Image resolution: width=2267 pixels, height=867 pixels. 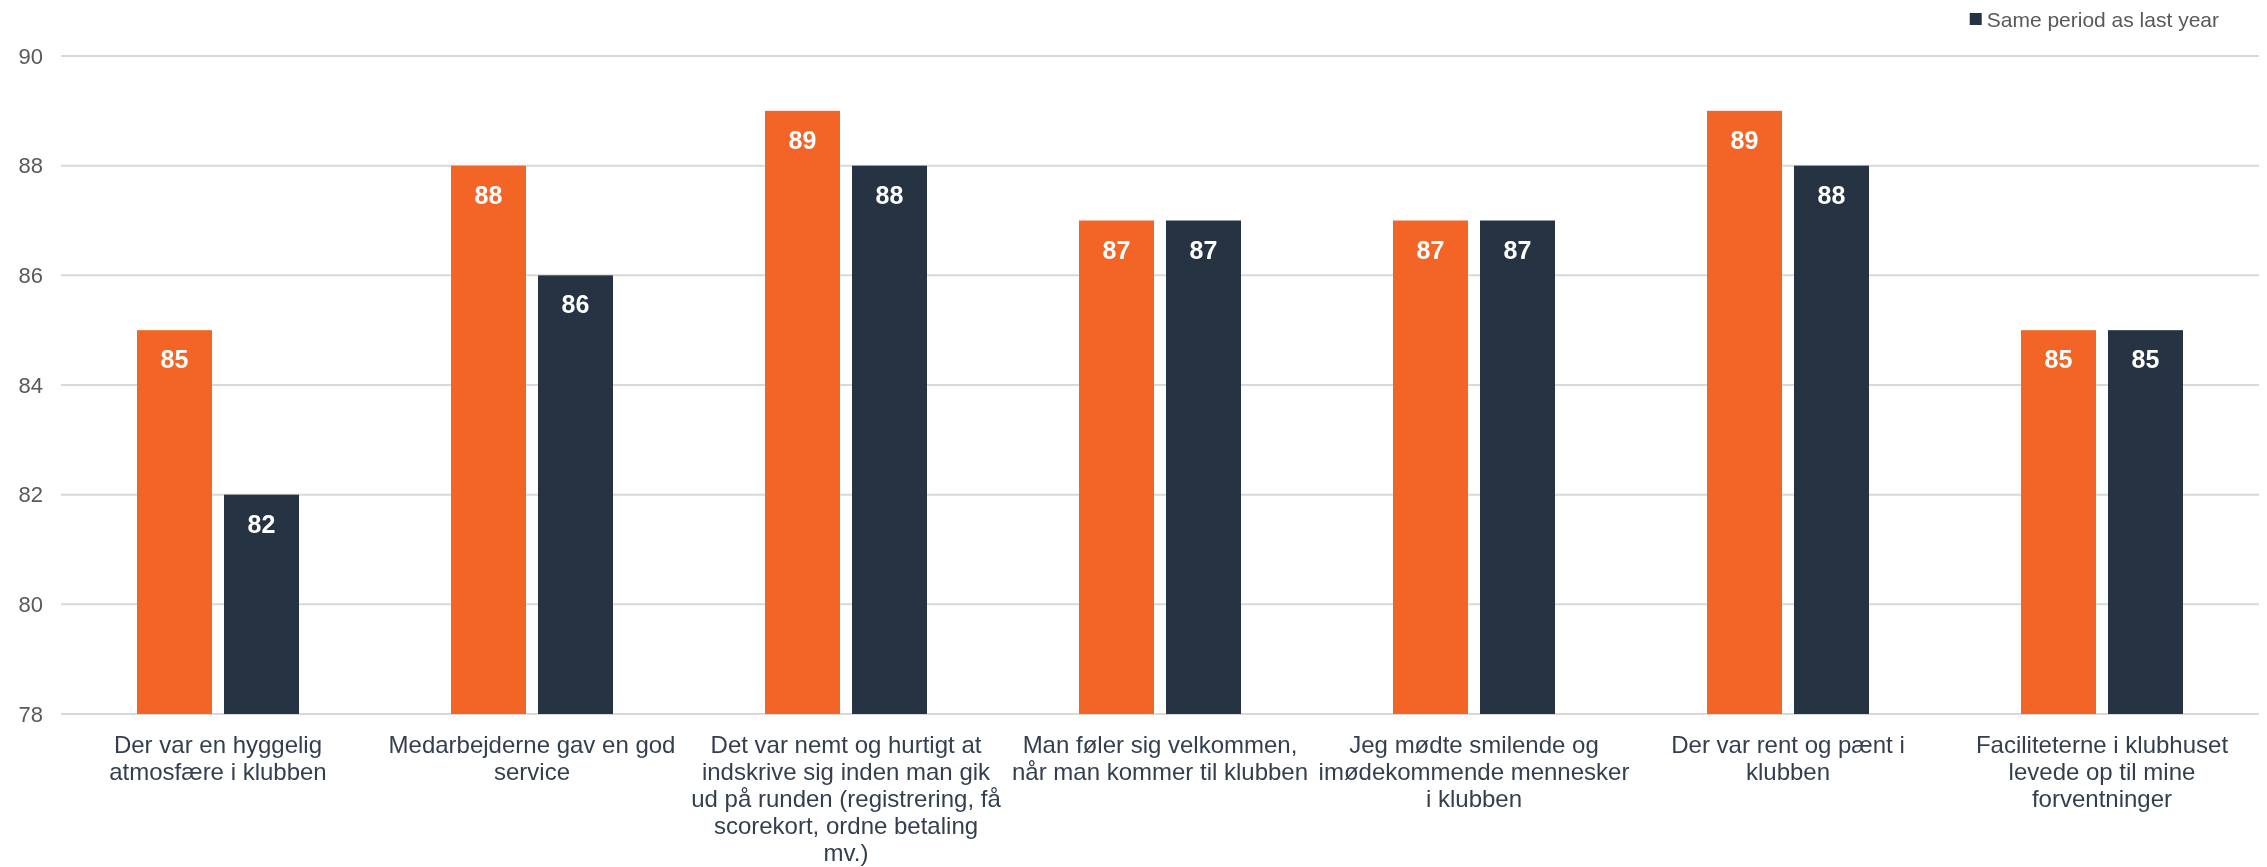 What do you see at coordinates (30, 495) in the screenshot?
I see `y-tick-label: 82` at bounding box center [30, 495].